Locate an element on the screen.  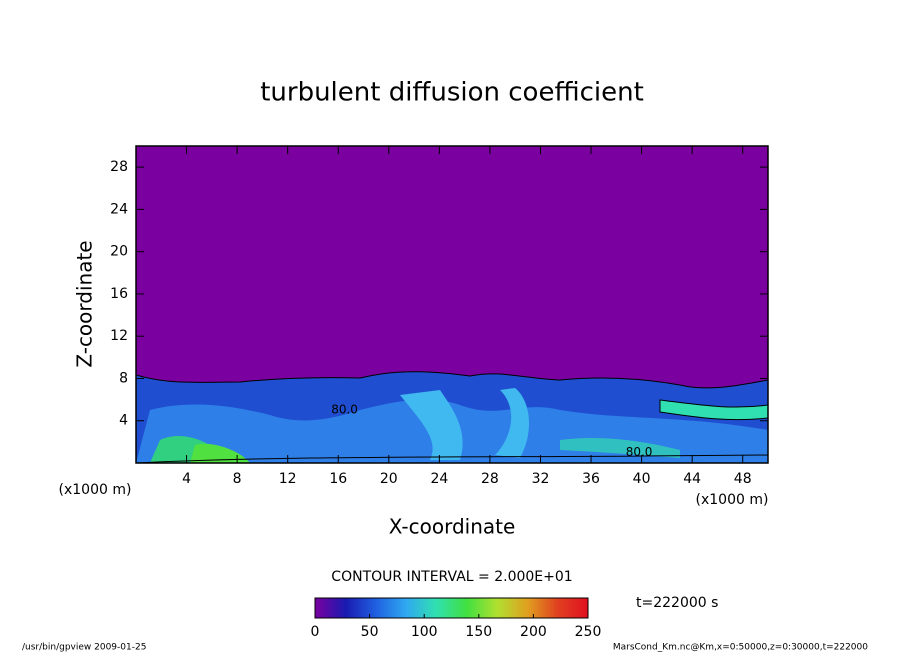
y-tick-label: 8 is located at coordinates (123, 378).